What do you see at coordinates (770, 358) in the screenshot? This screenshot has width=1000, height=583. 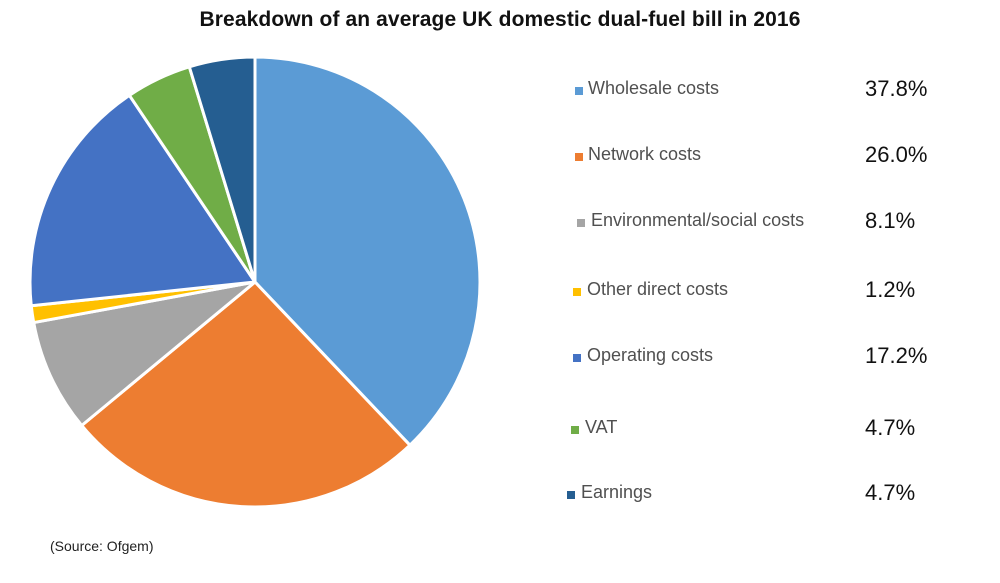 I see `legend-item-operating: Operating costs 17.2%` at bounding box center [770, 358].